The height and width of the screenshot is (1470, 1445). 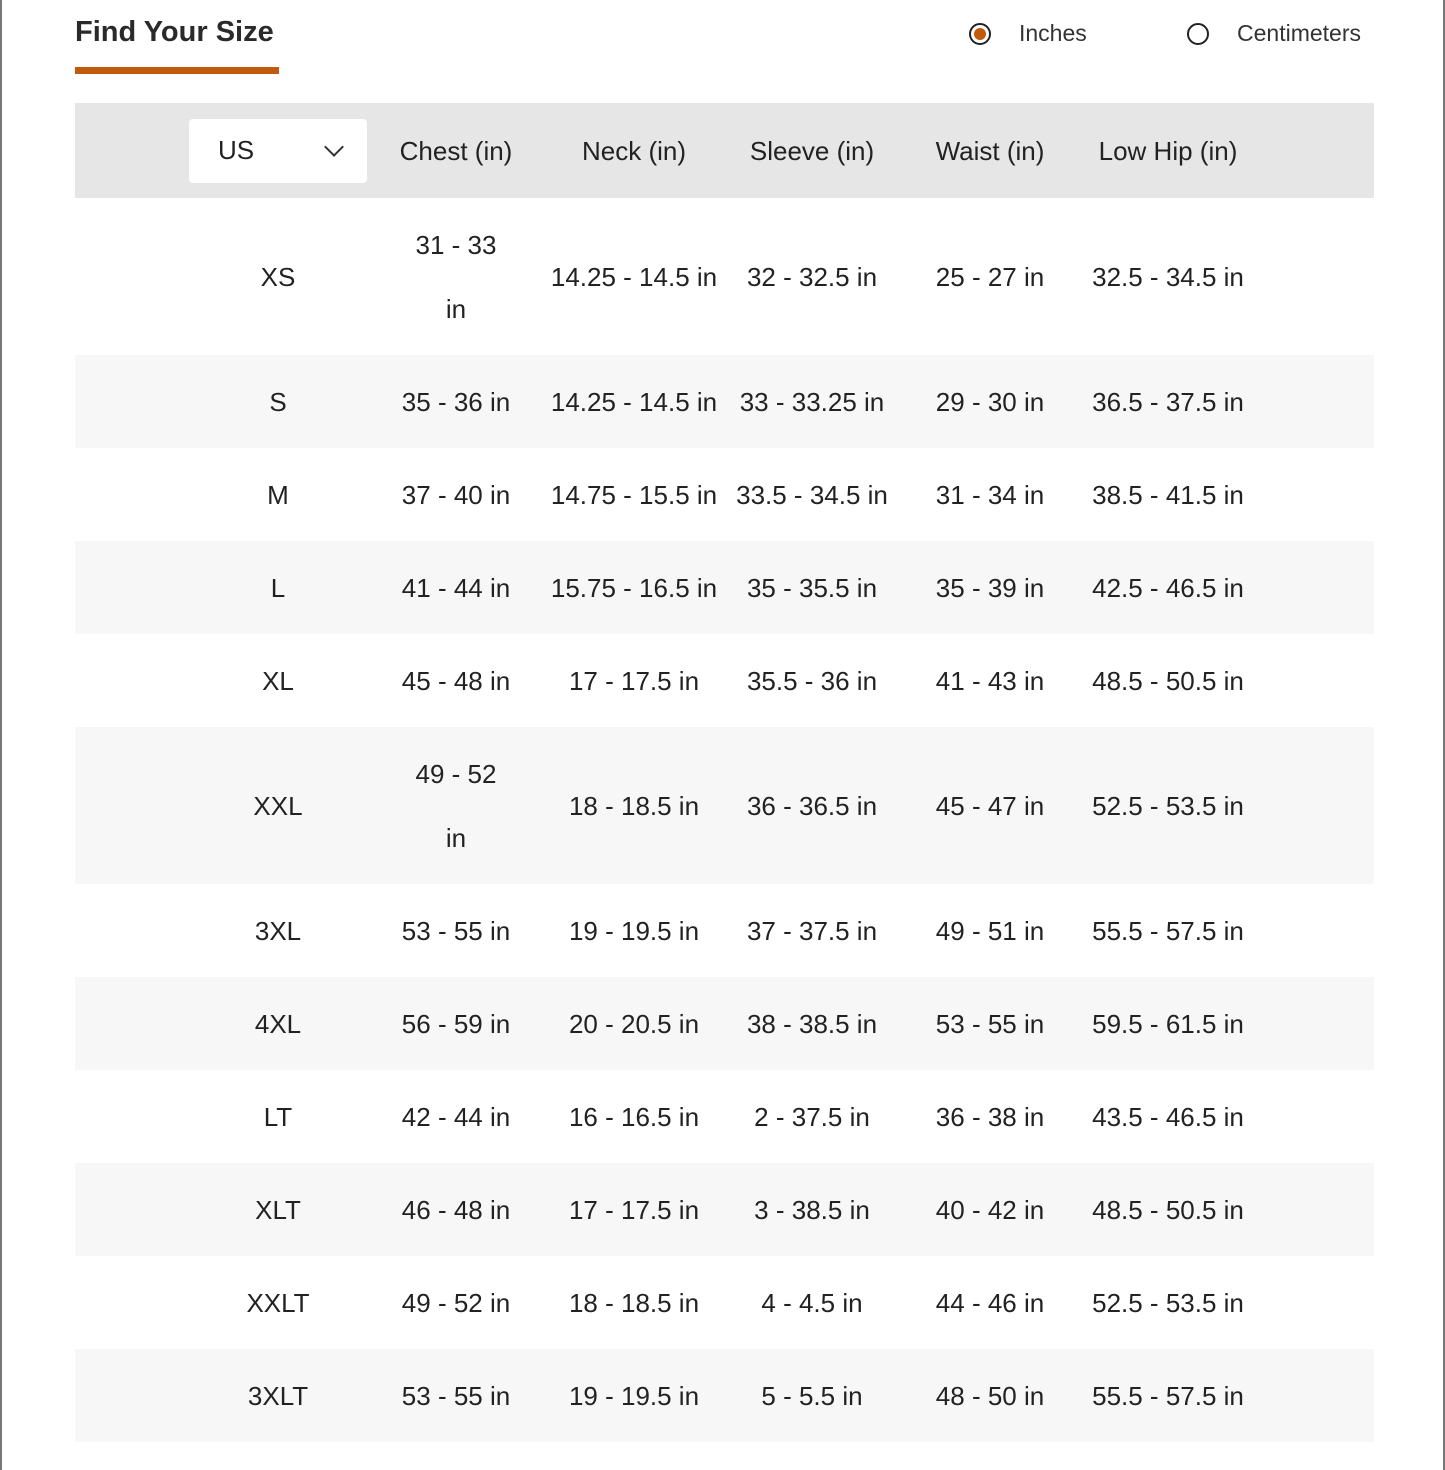 What do you see at coordinates (812, 1209) in the screenshot?
I see `cell-sleeve: 3 - 38.5 in` at bounding box center [812, 1209].